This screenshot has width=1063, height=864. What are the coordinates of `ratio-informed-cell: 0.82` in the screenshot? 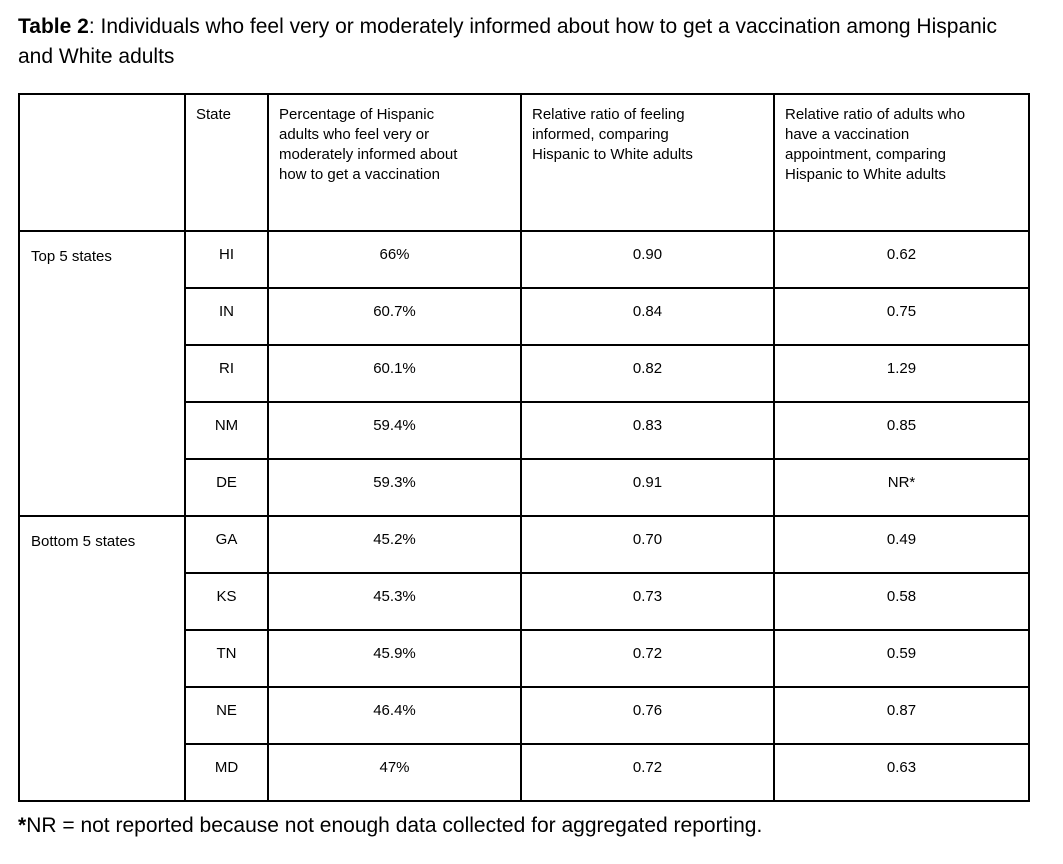 It's located at (647, 373).